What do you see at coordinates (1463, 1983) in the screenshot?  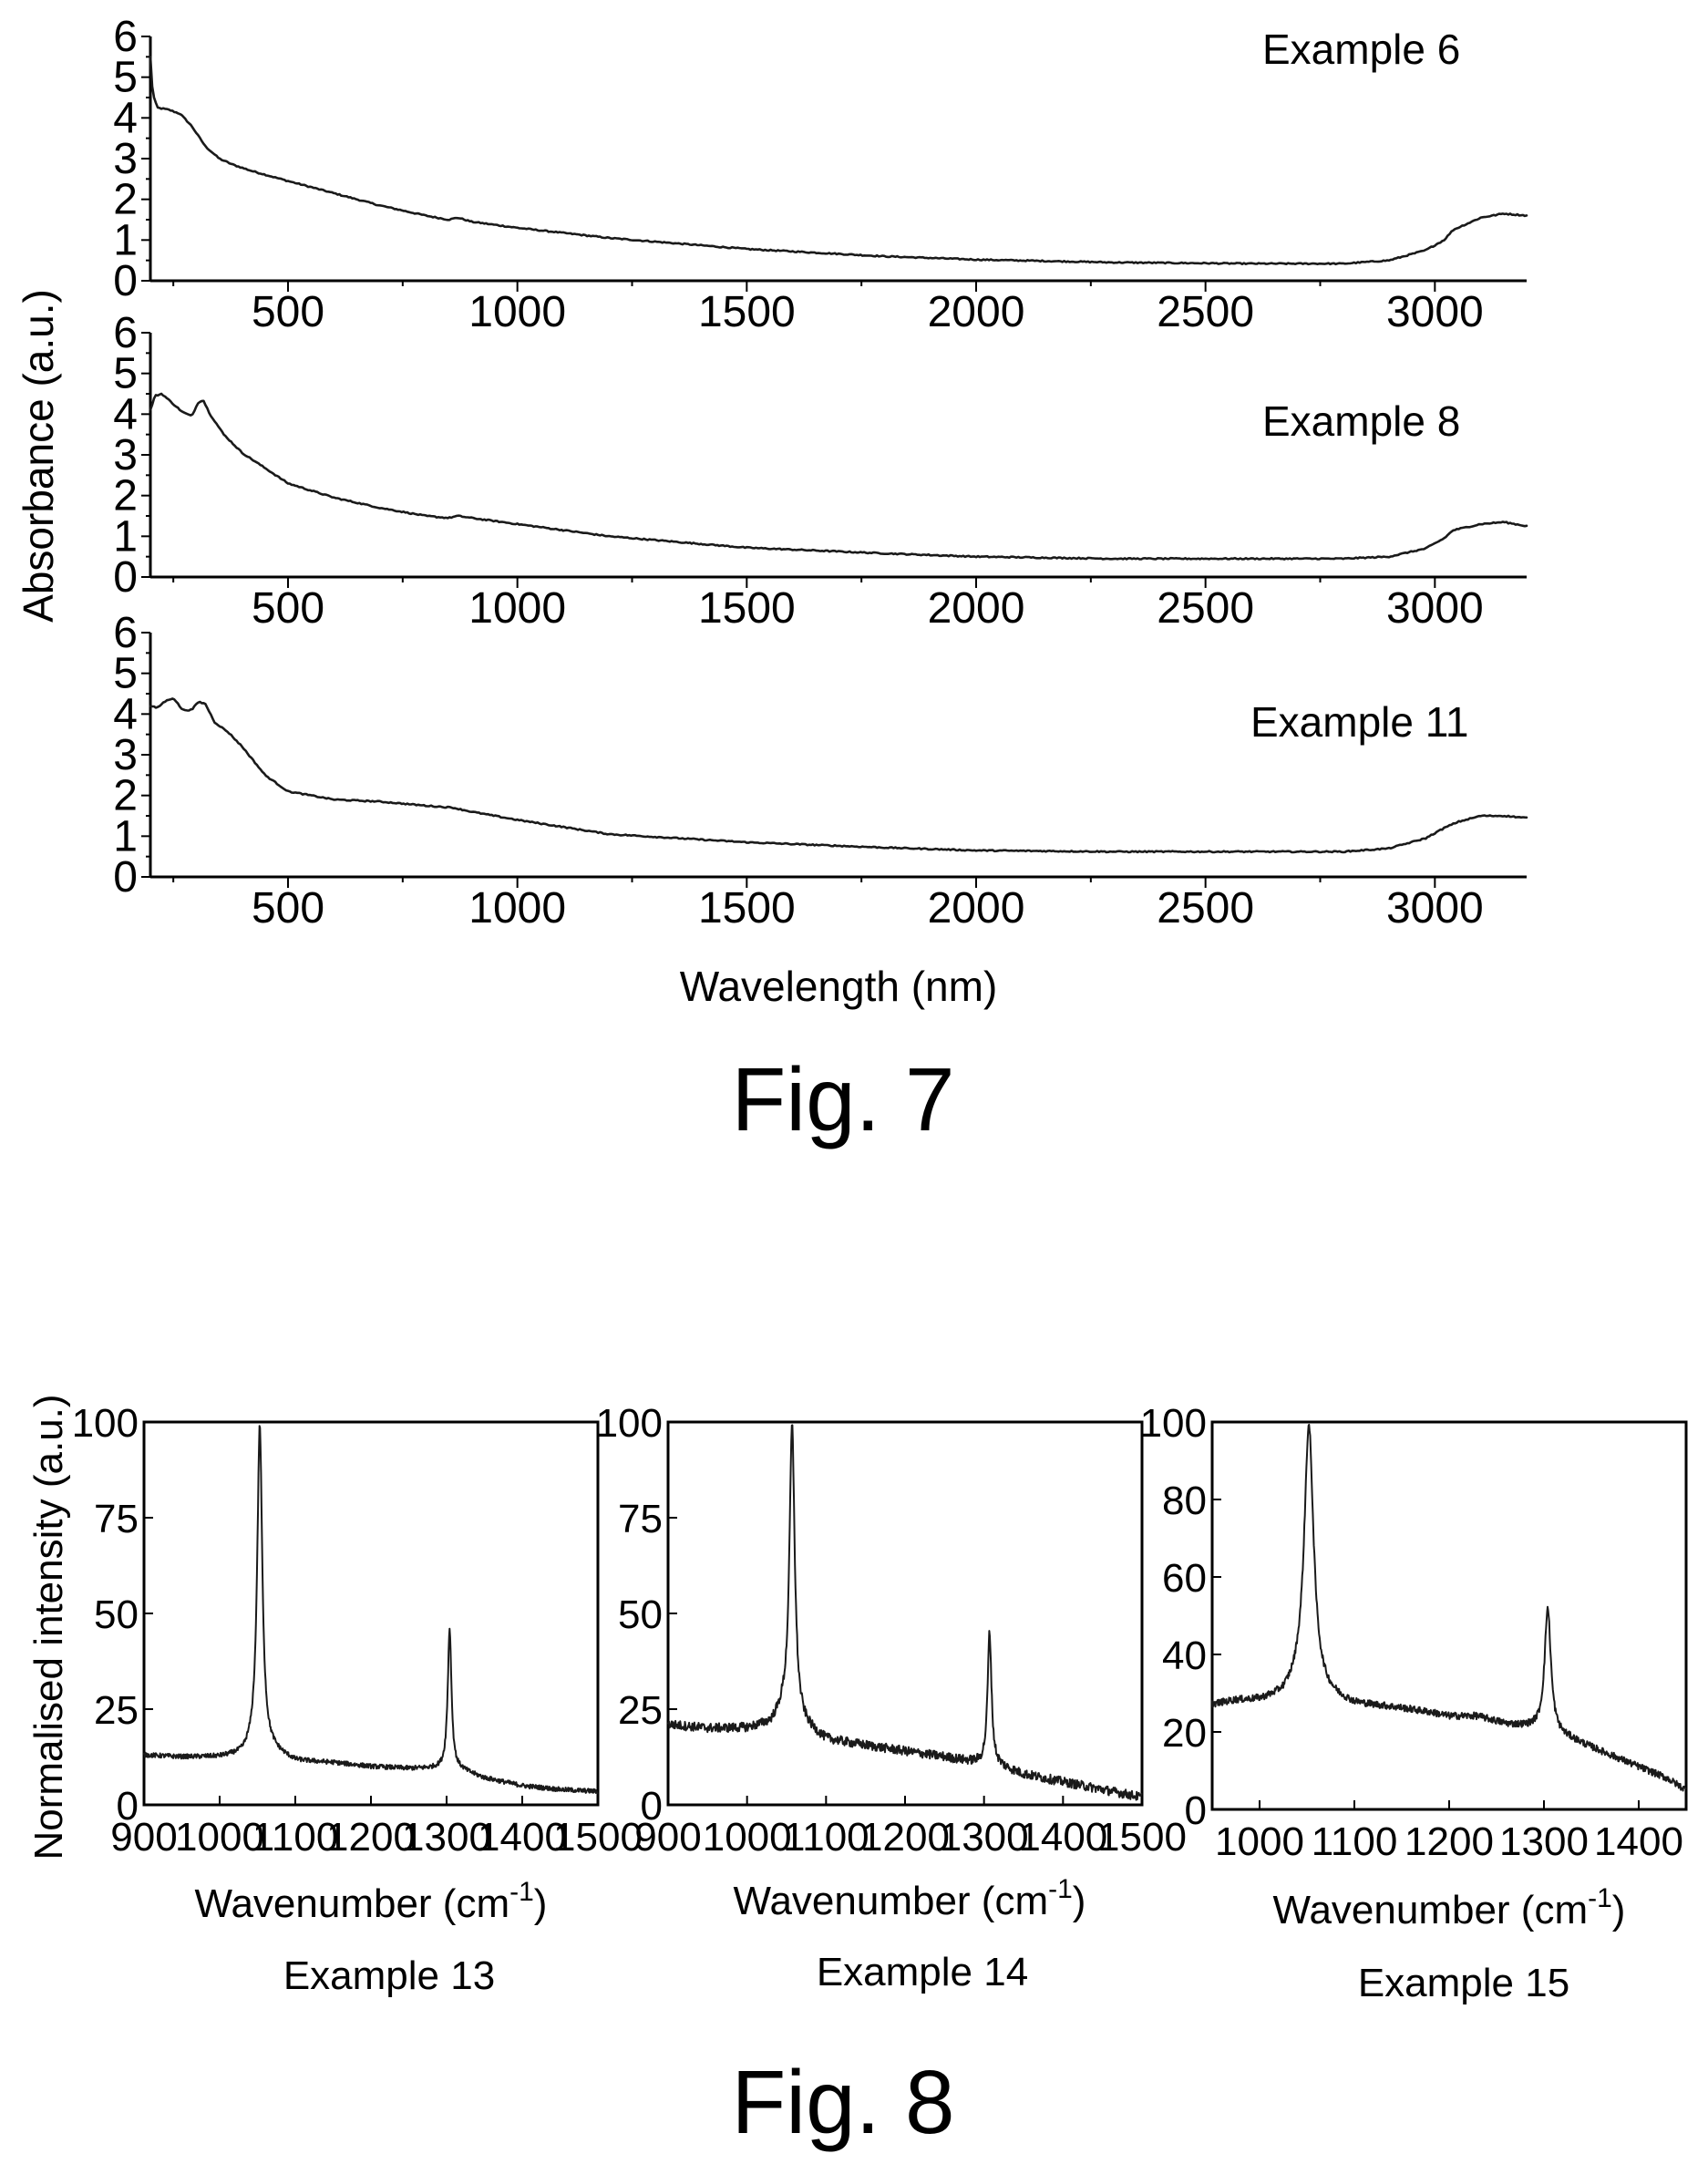 I see `fig8-p3-caption: Example 15` at bounding box center [1463, 1983].